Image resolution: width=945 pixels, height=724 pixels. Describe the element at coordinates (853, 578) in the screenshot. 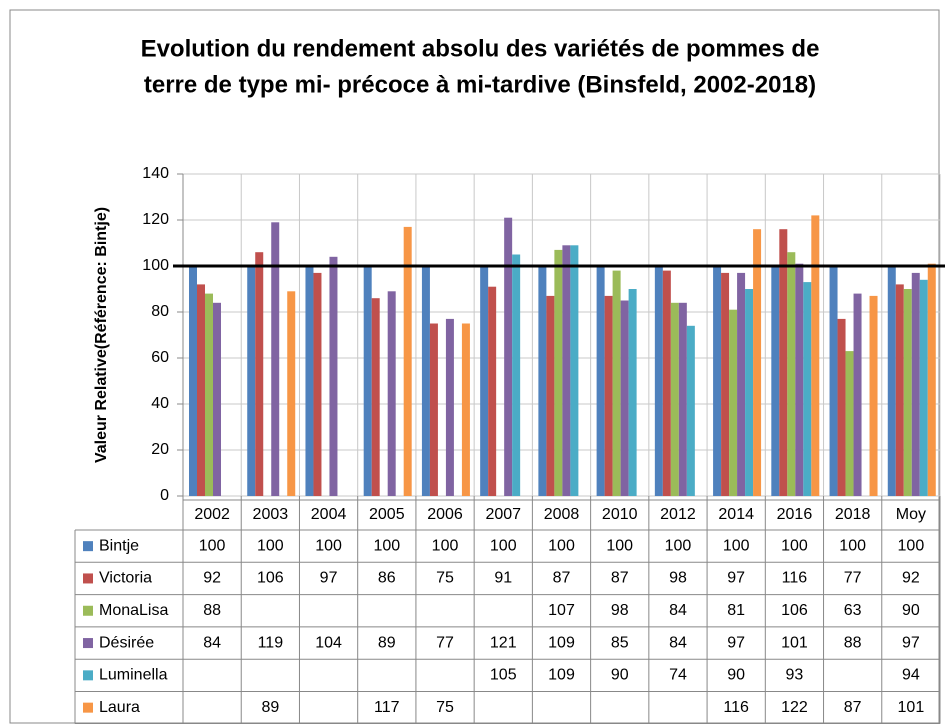

I see `table-value: 77` at that location.